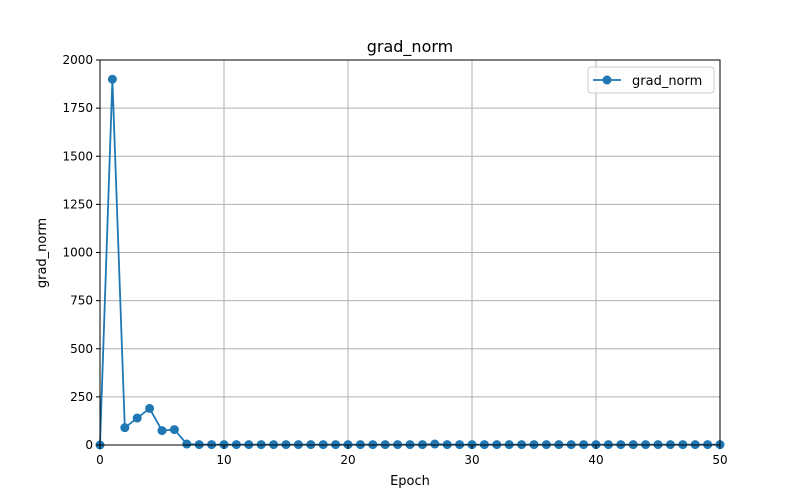 Image resolution: width=800 pixels, height=504 pixels. Describe the element at coordinates (410, 481) in the screenshot. I see `x-axis-label: Epoch` at that location.